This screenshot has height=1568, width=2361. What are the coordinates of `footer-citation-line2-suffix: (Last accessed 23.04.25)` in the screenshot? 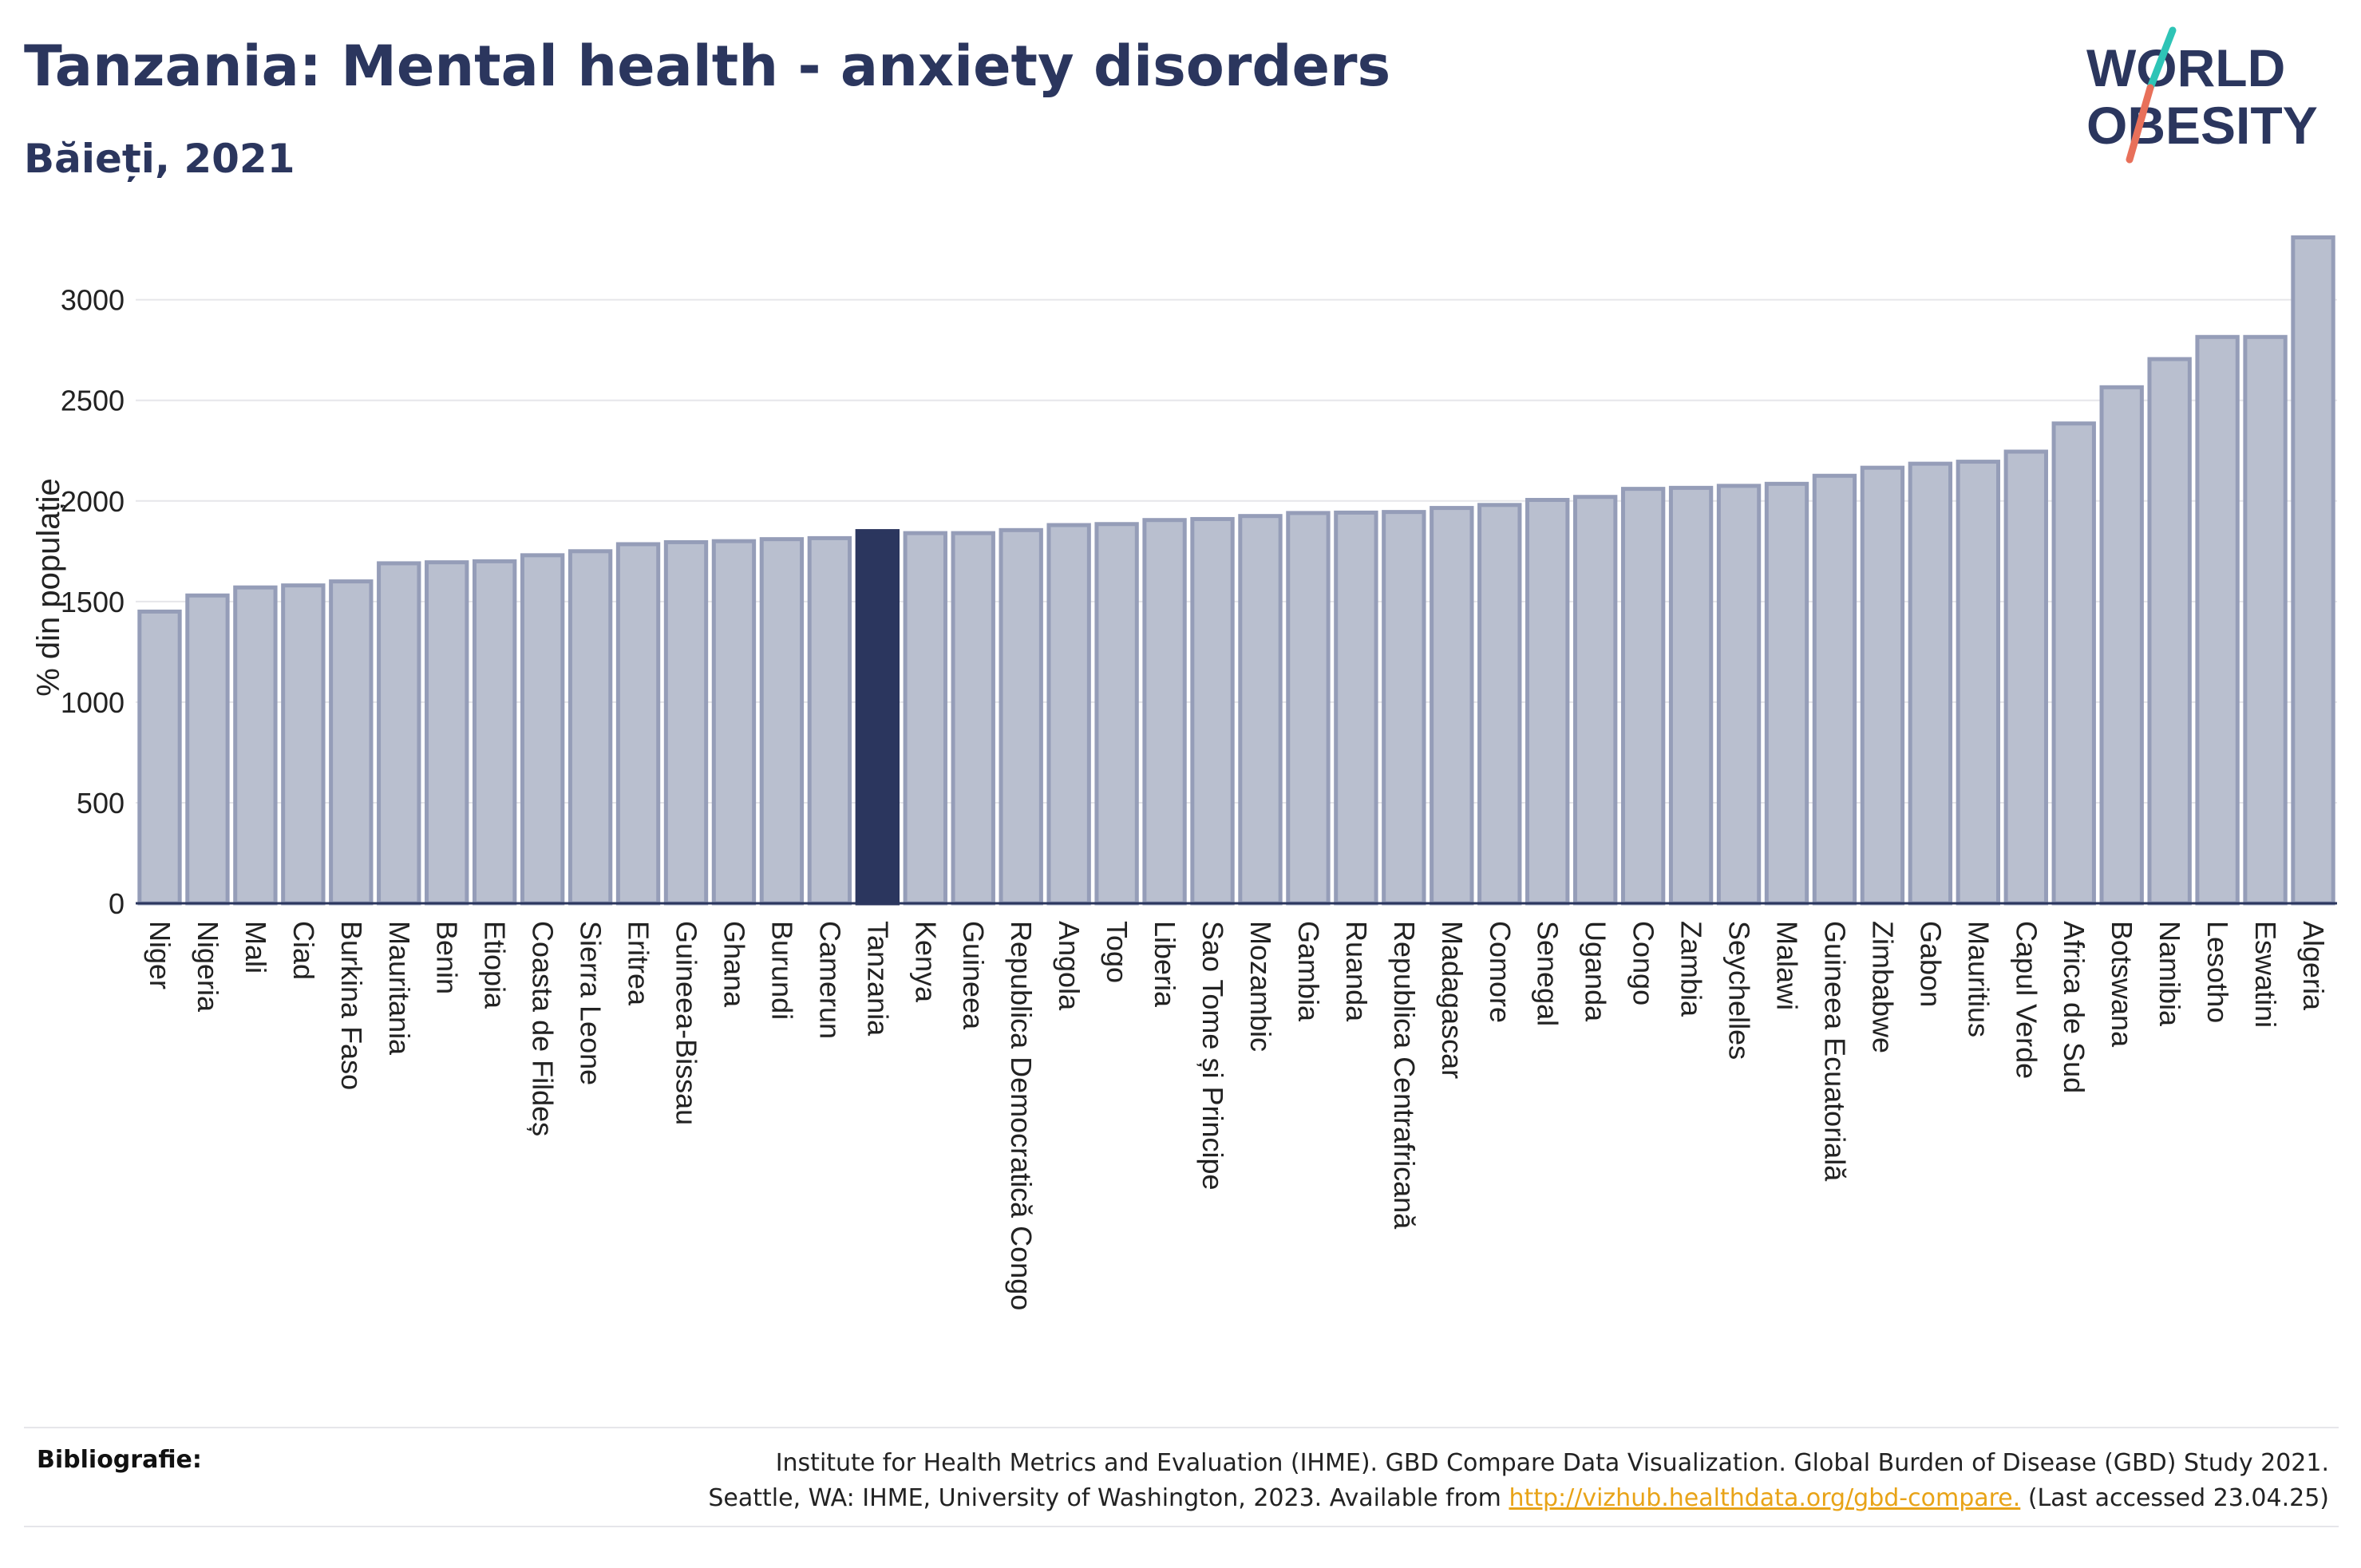 It's located at (2178, 1498).